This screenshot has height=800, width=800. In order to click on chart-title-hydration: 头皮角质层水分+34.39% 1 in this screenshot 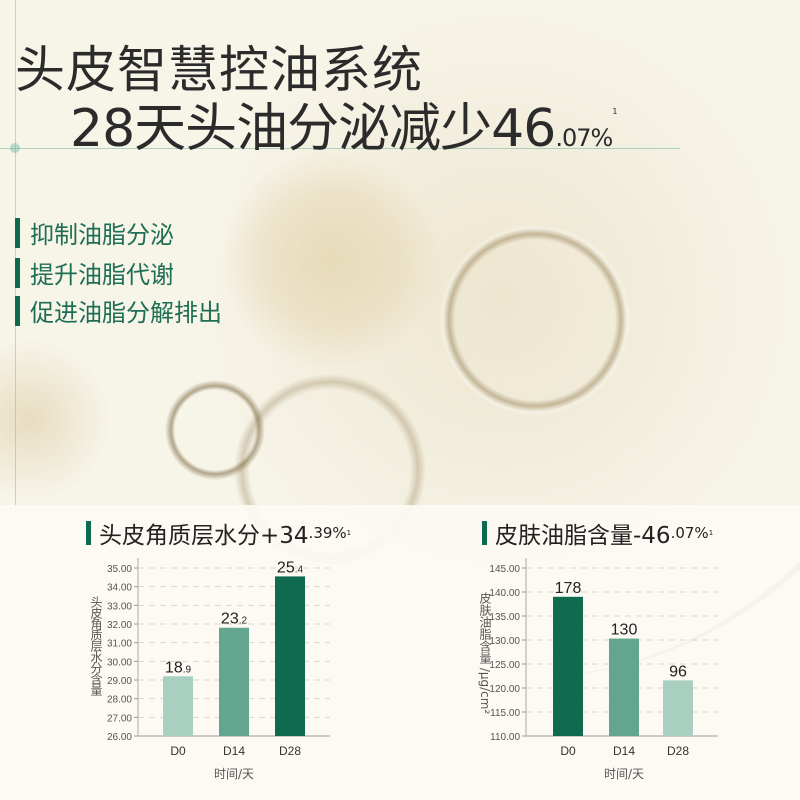, I will do `click(218, 533)`.